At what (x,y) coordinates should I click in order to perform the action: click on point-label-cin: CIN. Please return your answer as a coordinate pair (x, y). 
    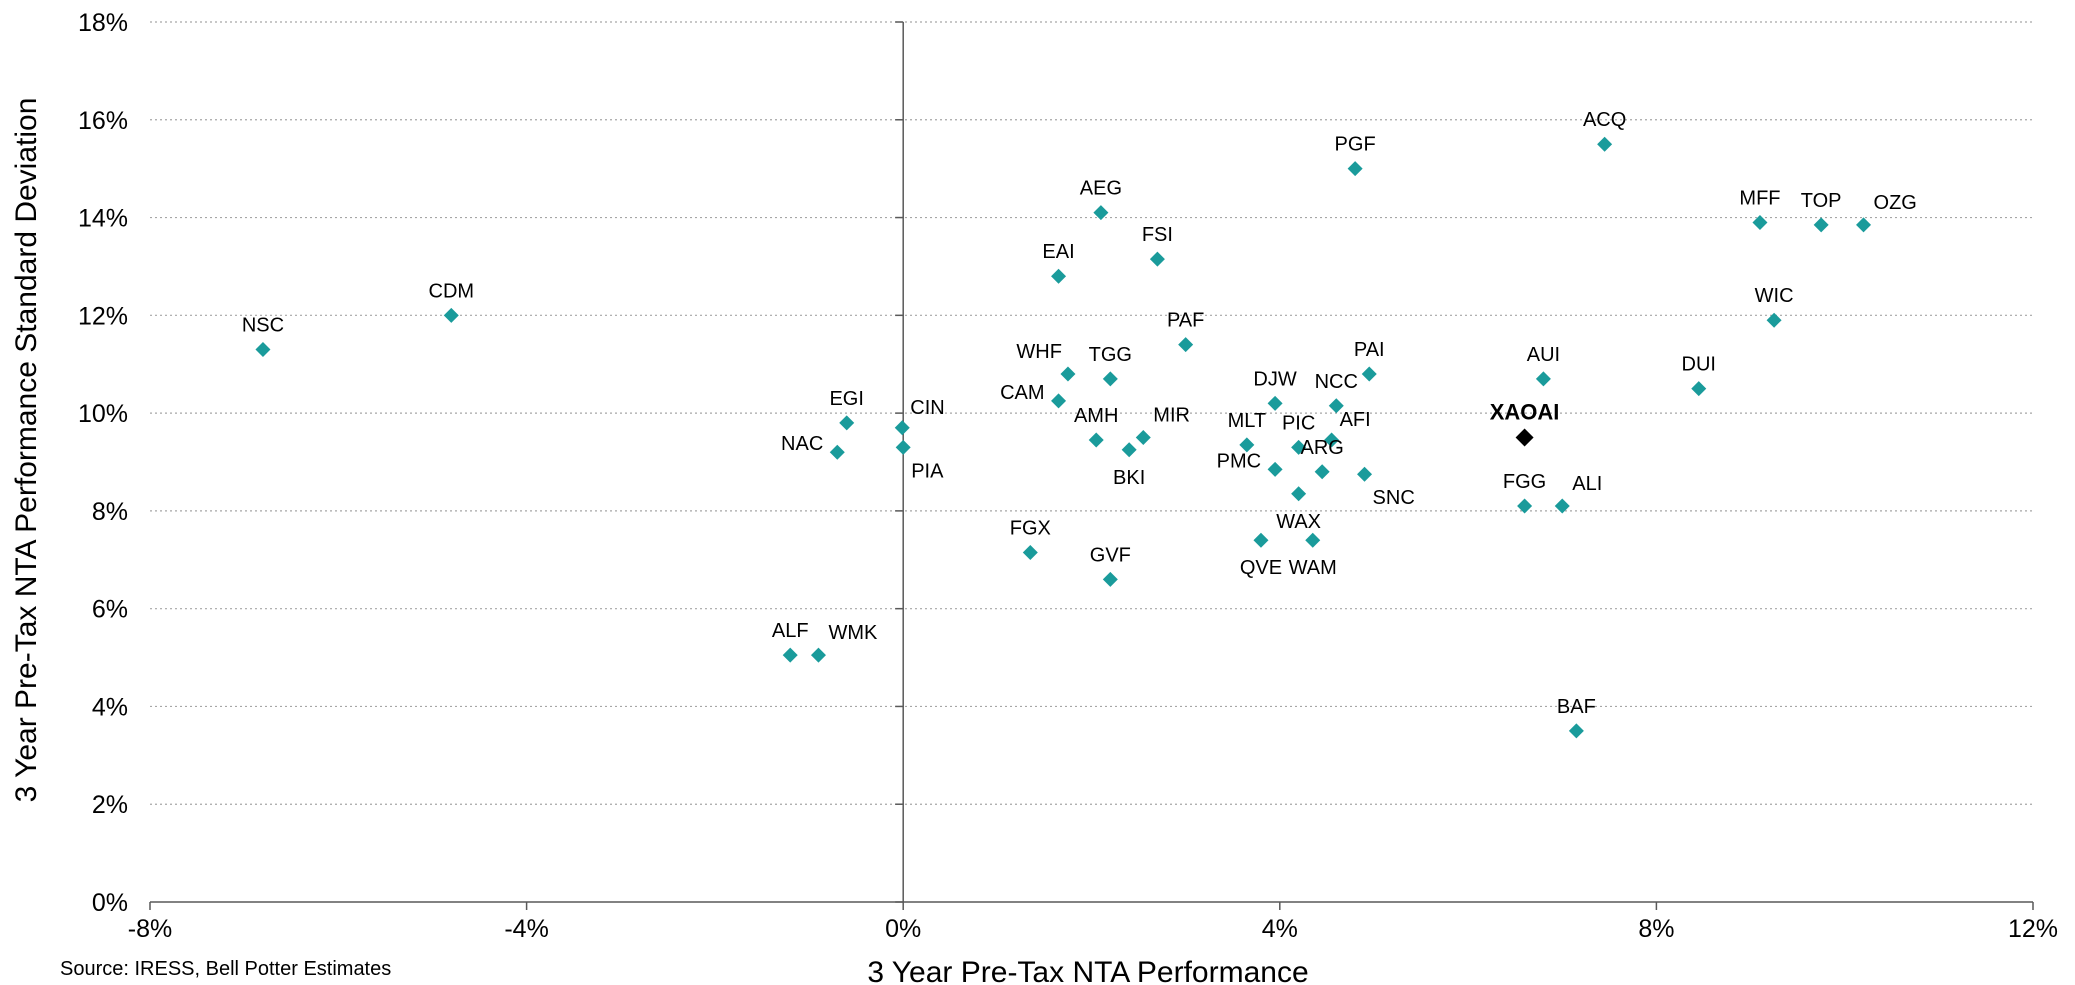
    Looking at the image, I should click on (927, 408).